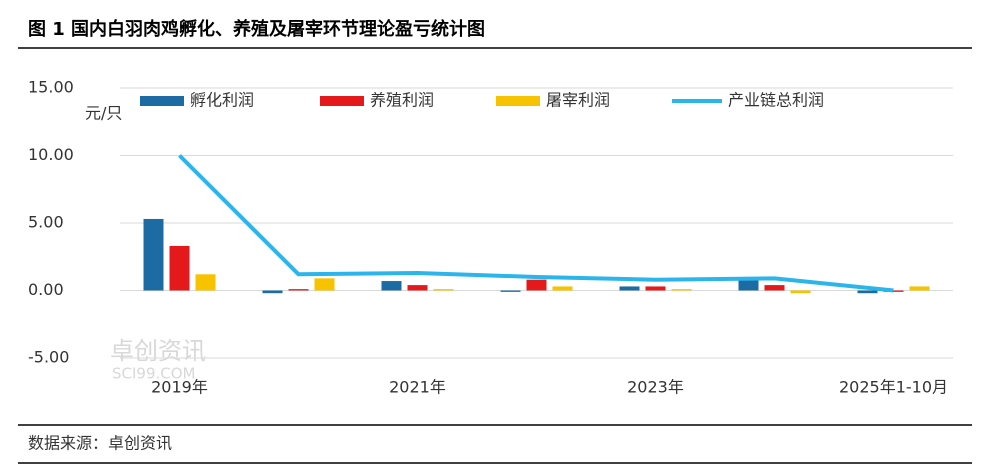  Describe the element at coordinates (103, 113) in the screenshot. I see `y-unit: 元/只` at that location.